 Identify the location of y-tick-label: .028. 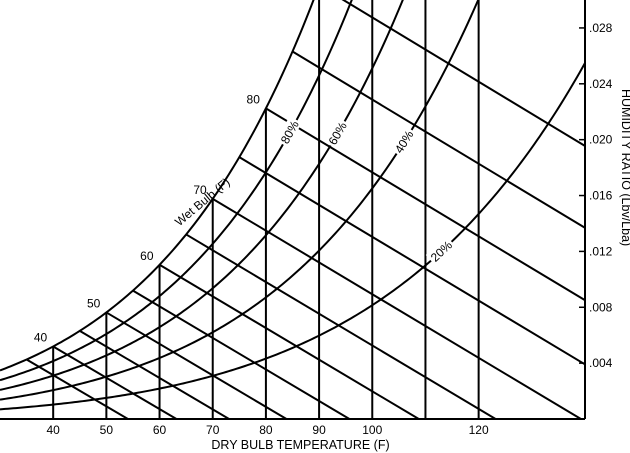
(601, 28).